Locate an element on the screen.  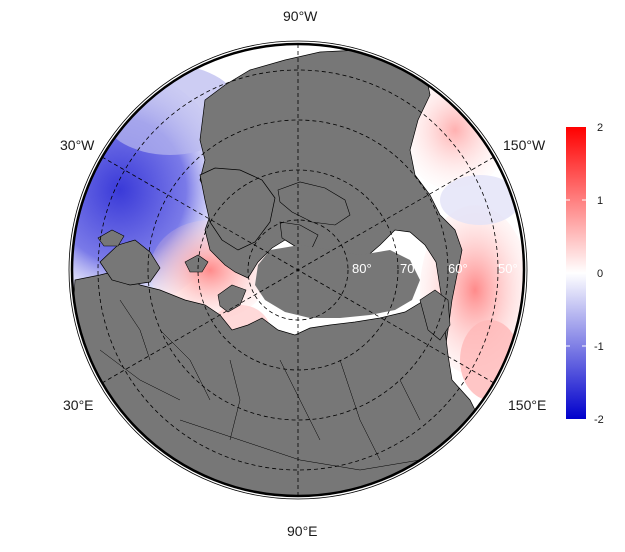
land-arctic-ocean-ice is located at coordinates (337, 281).